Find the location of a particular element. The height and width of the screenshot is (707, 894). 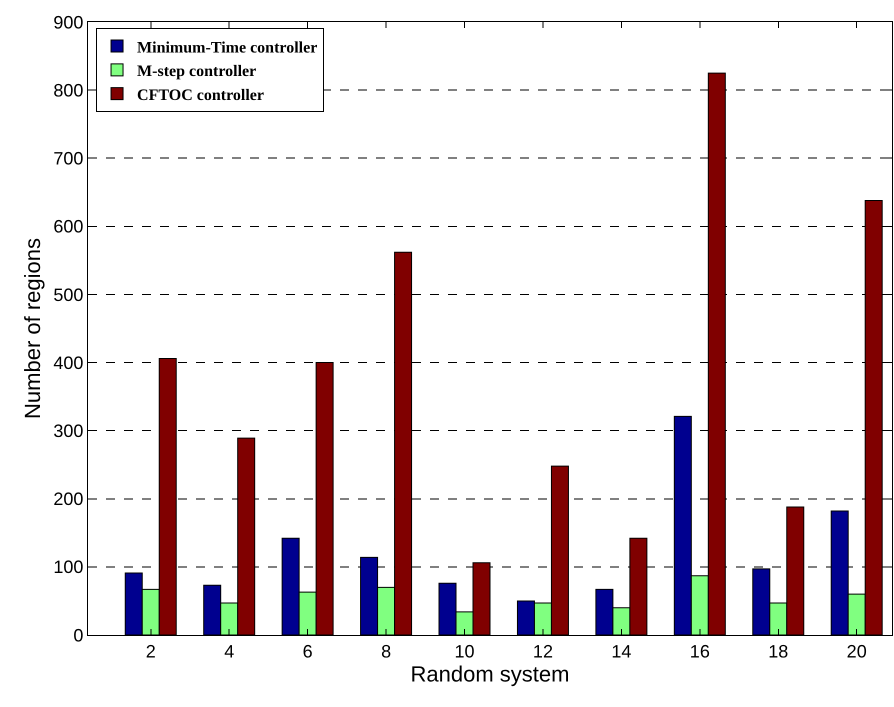

y-tick-label: 600 is located at coordinates (68, 226).